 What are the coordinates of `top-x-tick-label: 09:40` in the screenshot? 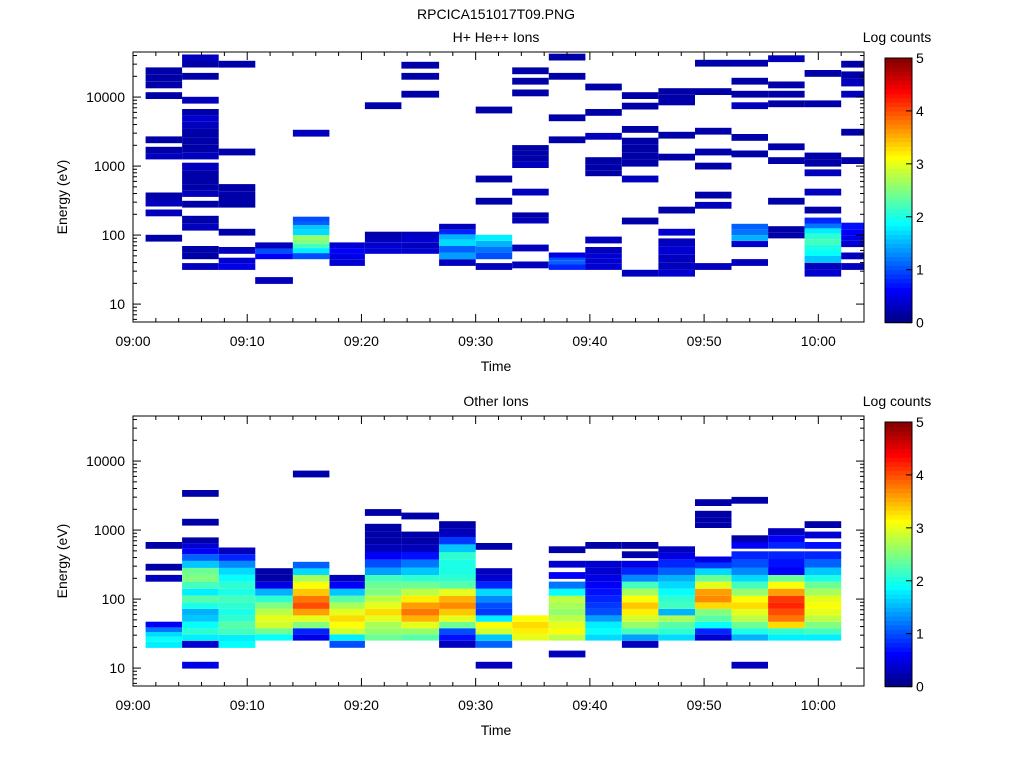 It's located at (589, 341).